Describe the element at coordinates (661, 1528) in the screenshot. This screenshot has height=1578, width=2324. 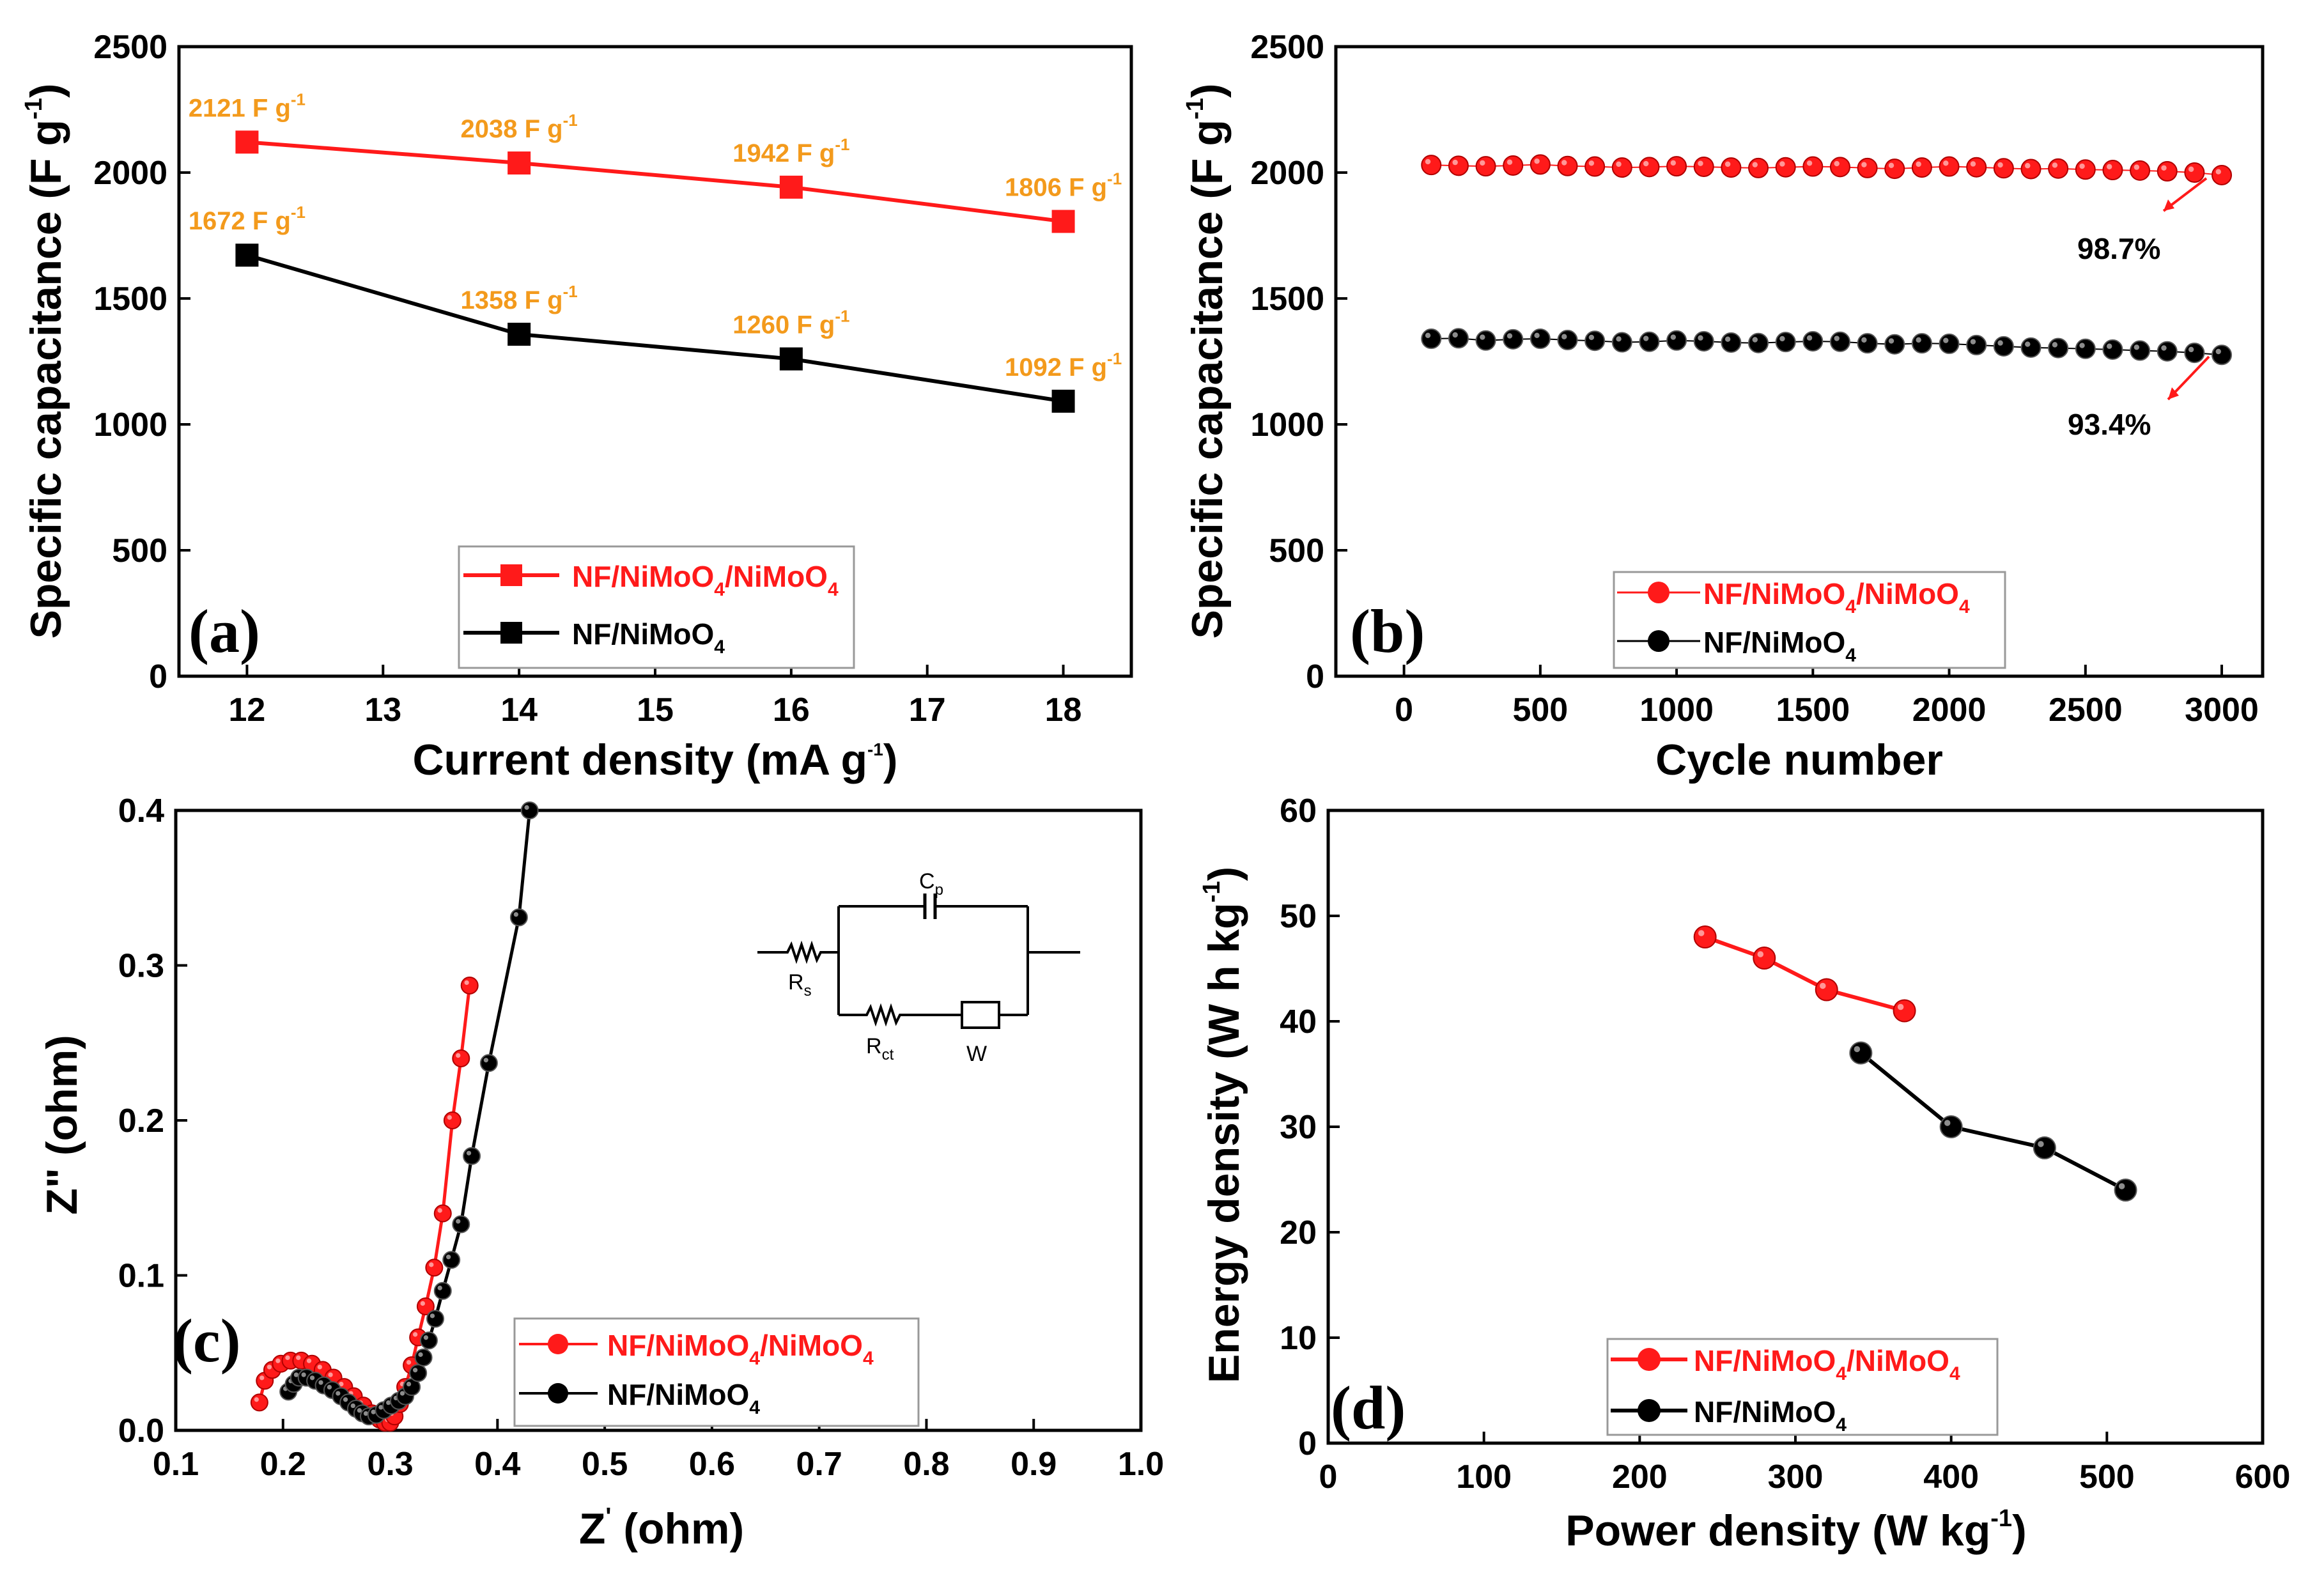
I see `panel-c-xlabel: Z' (ohm)` at that location.